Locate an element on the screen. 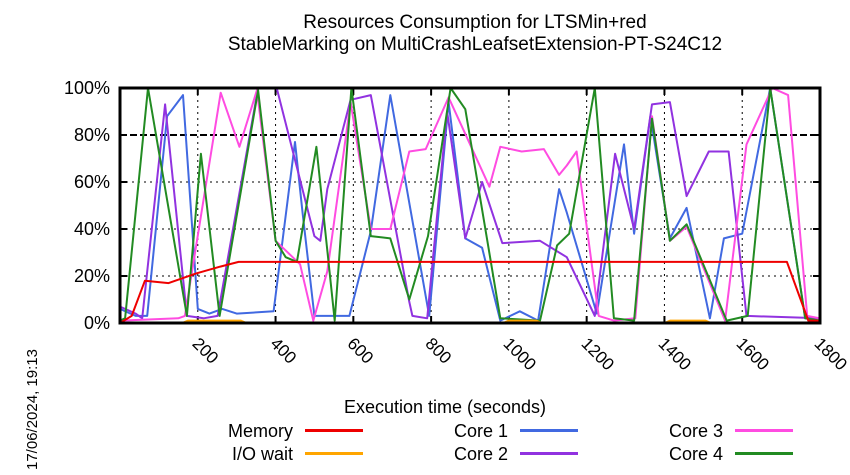 The width and height of the screenshot is (850, 475). date-label: 17/06/2024, 19:13 is located at coordinates (32, 409).